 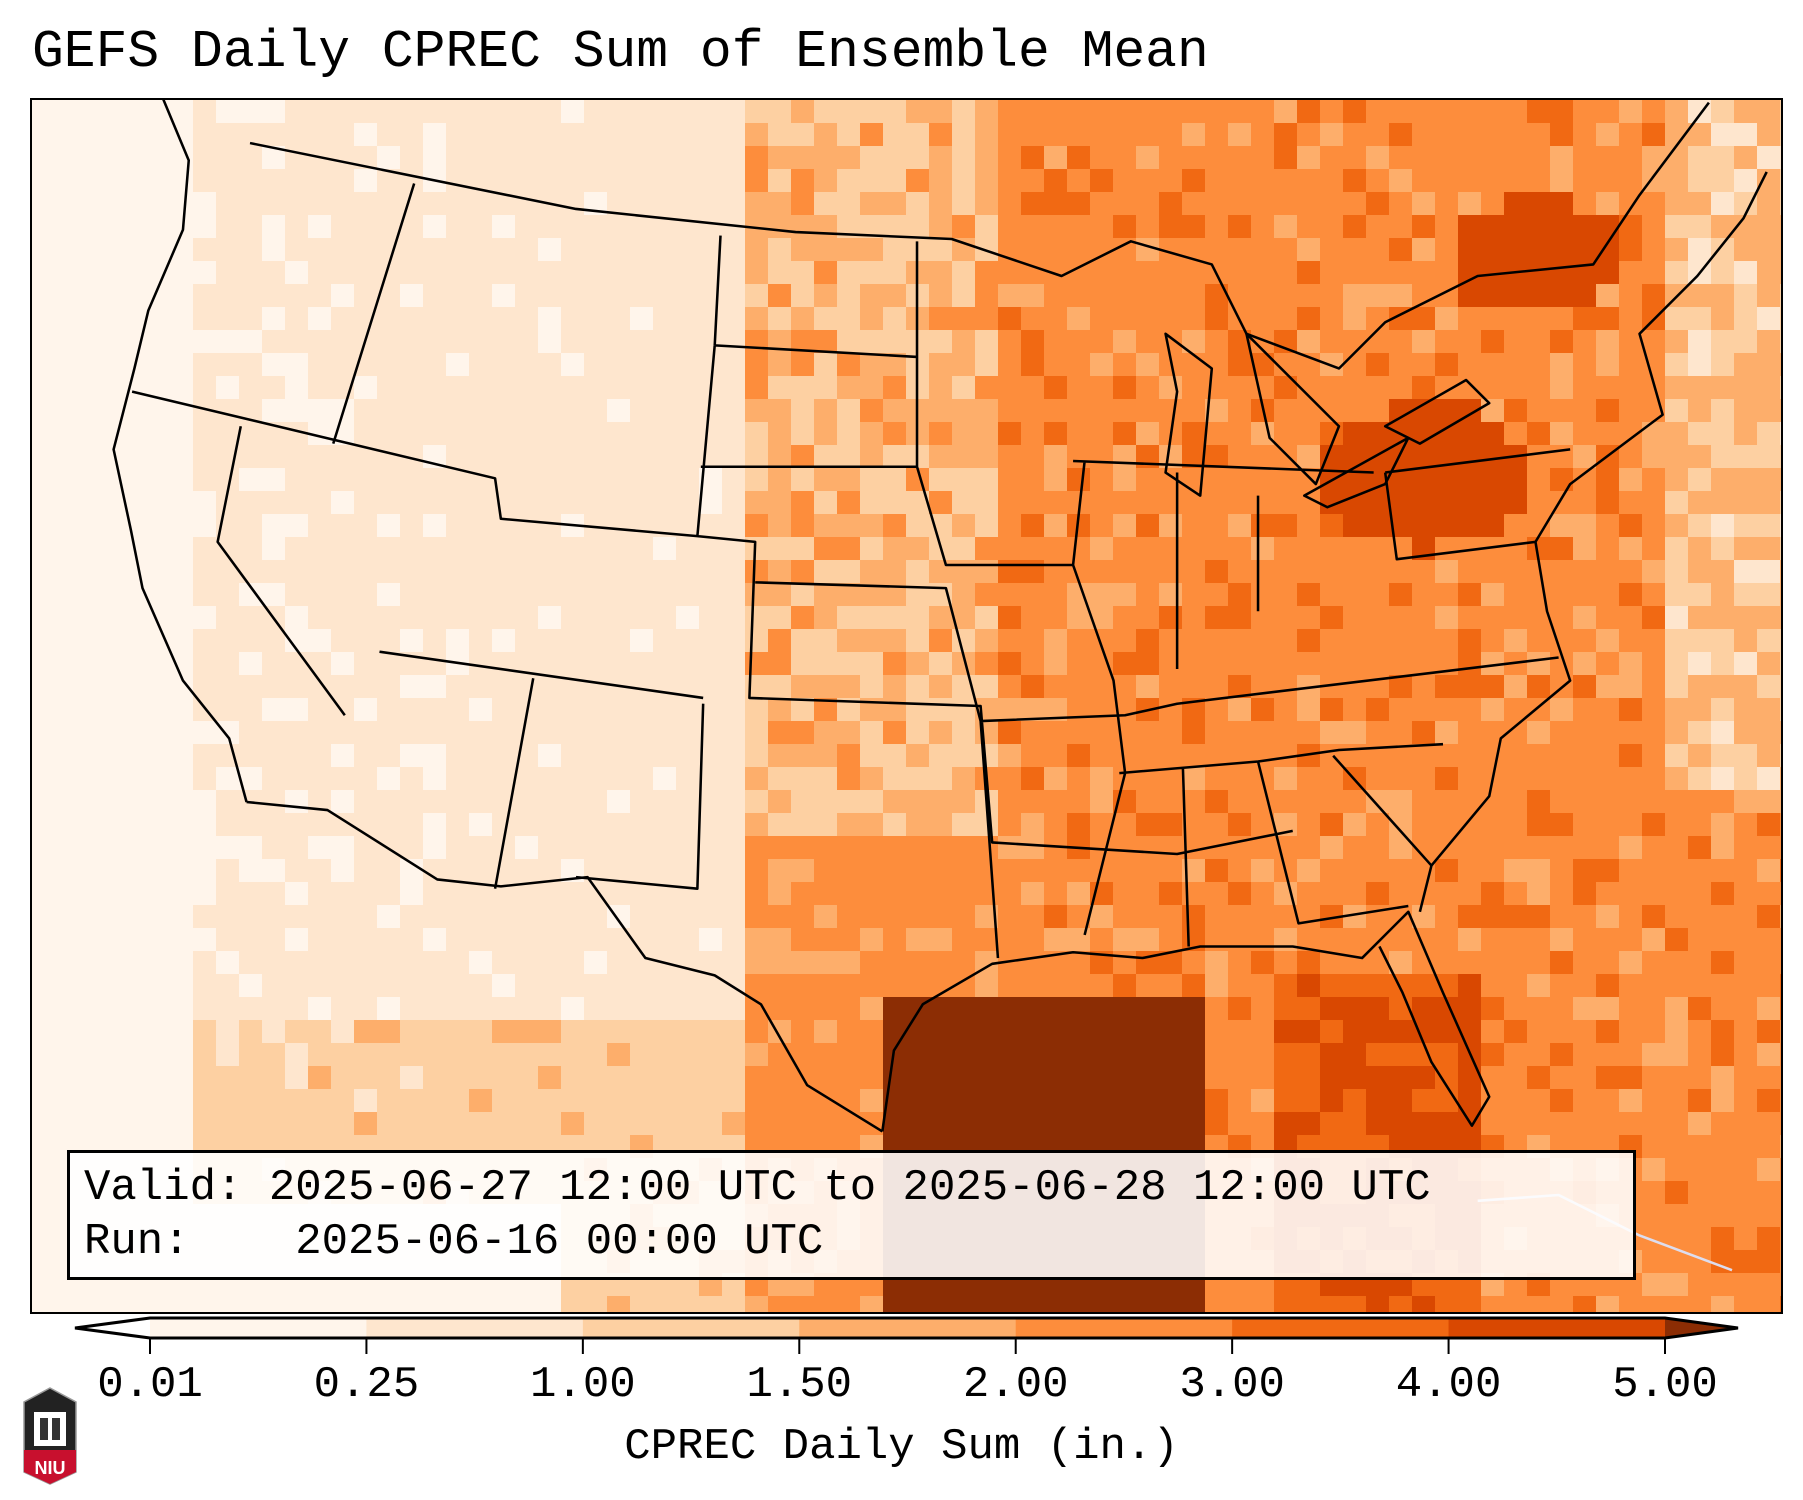 What do you see at coordinates (163, 1188) in the screenshot?
I see `valid-label: Valid:` at bounding box center [163, 1188].